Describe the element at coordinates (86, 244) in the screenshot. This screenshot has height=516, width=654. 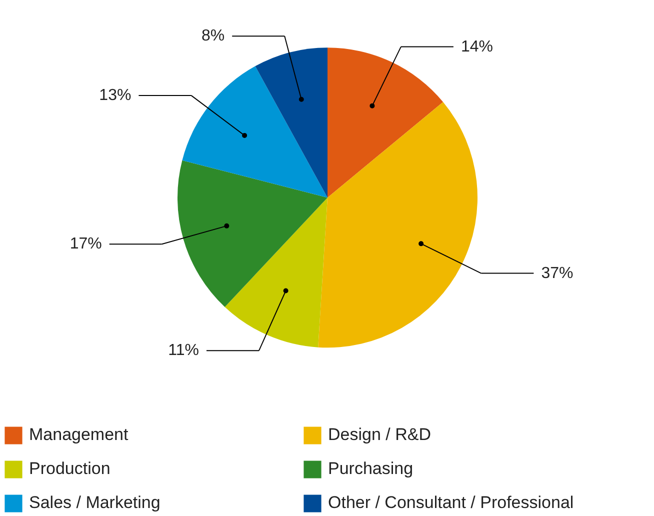
I see `data-label: 17%` at that location.